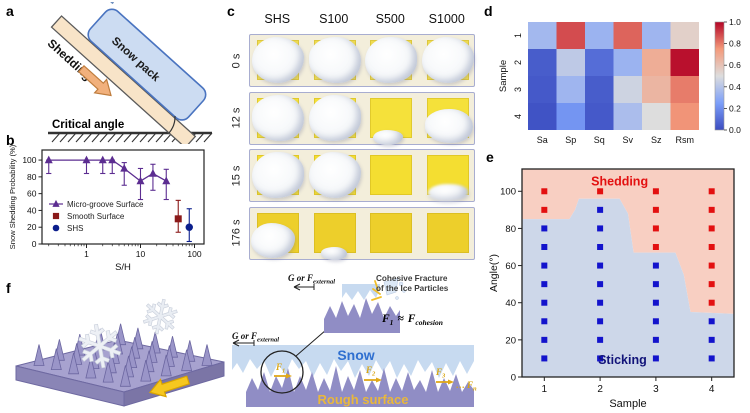  I want to click on cohesive-fracture-line2: of the Ice Particles, so click(412, 288).